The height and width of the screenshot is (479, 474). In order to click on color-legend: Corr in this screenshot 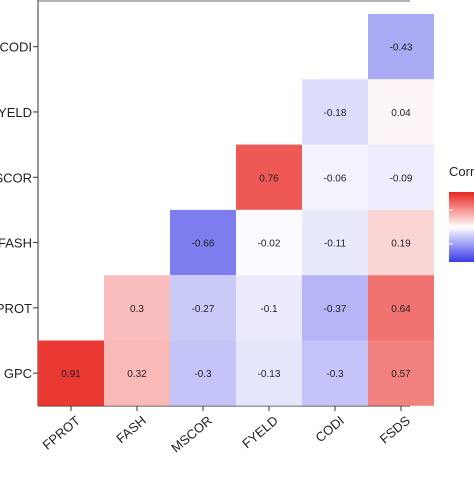, I will do `click(461, 213)`.